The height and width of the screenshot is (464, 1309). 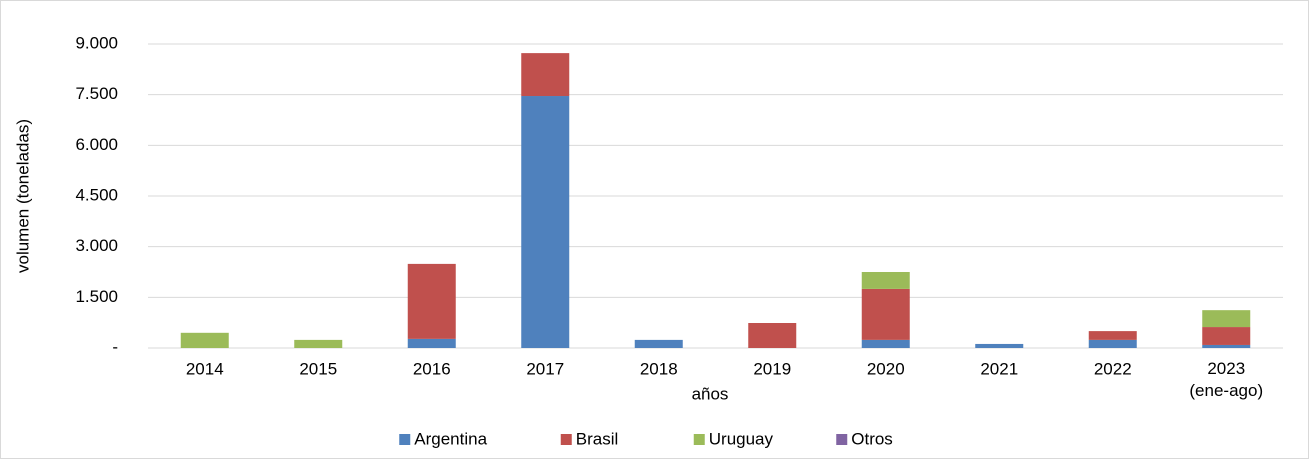 What do you see at coordinates (96, 194) in the screenshot?
I see `y-tick-label: 4.500` at bounding box center [96, 194].